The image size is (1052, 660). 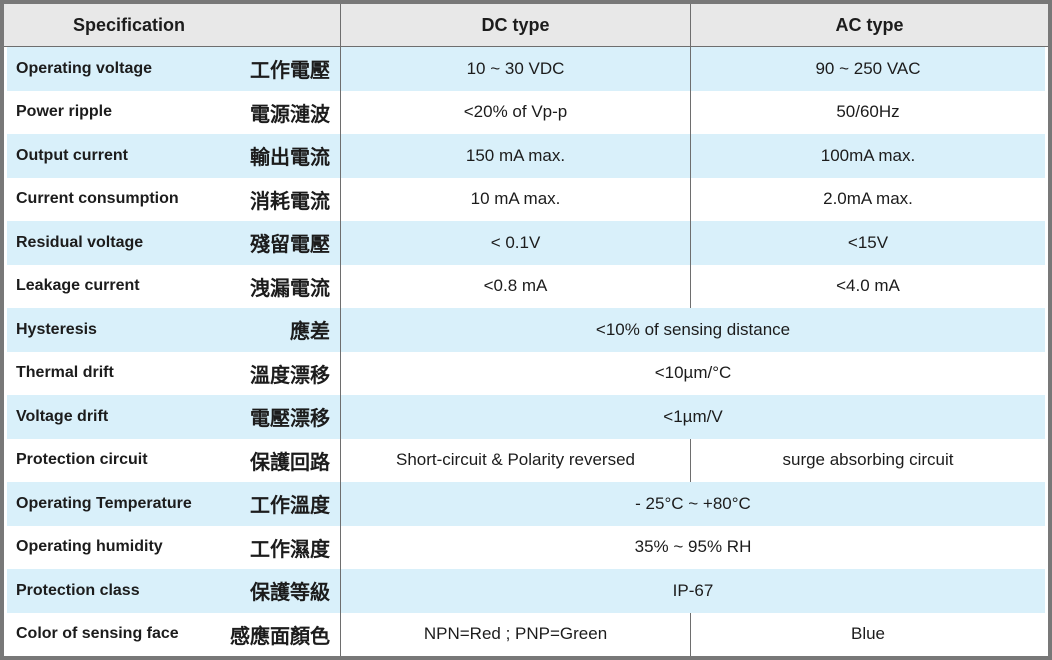 I want to click on spec-cell: Protection circuit 保護回路, so click(x=174, y=460).